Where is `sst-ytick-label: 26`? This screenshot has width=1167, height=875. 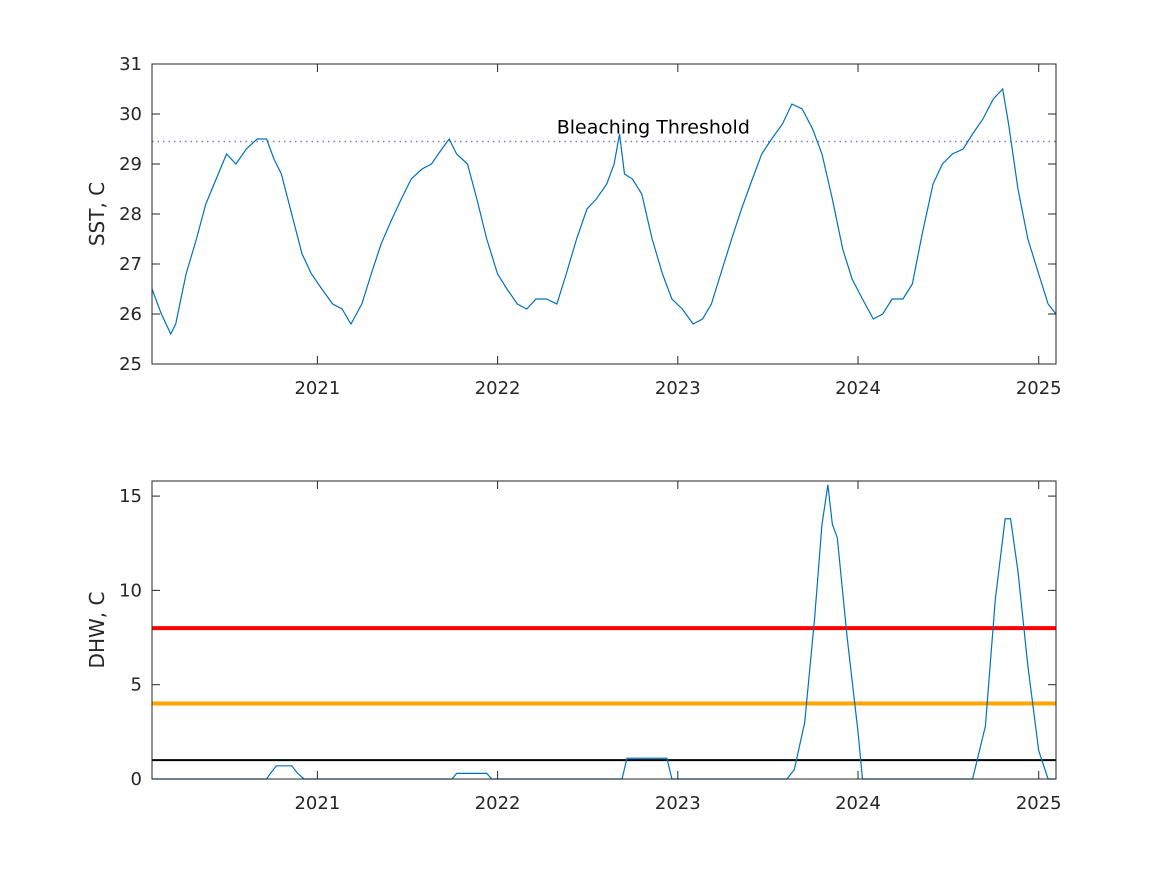
sst-ytick-label: 26 is located at coordinates (130, 314).